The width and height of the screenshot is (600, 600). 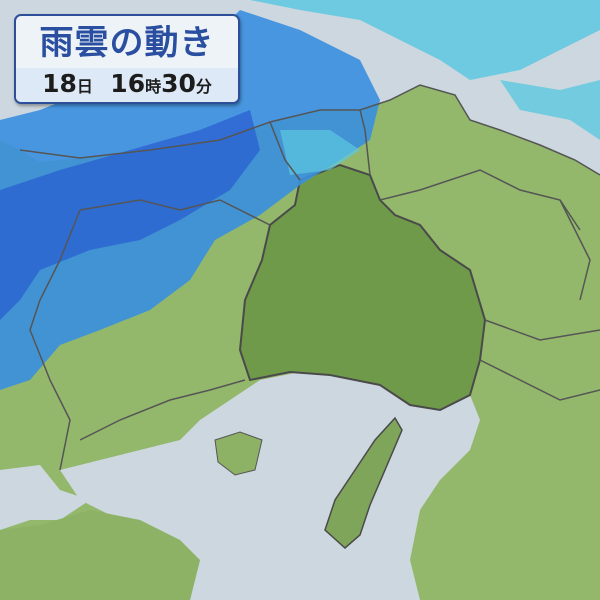 I want to click on hour-value: 16, so click(x=128, y=83).